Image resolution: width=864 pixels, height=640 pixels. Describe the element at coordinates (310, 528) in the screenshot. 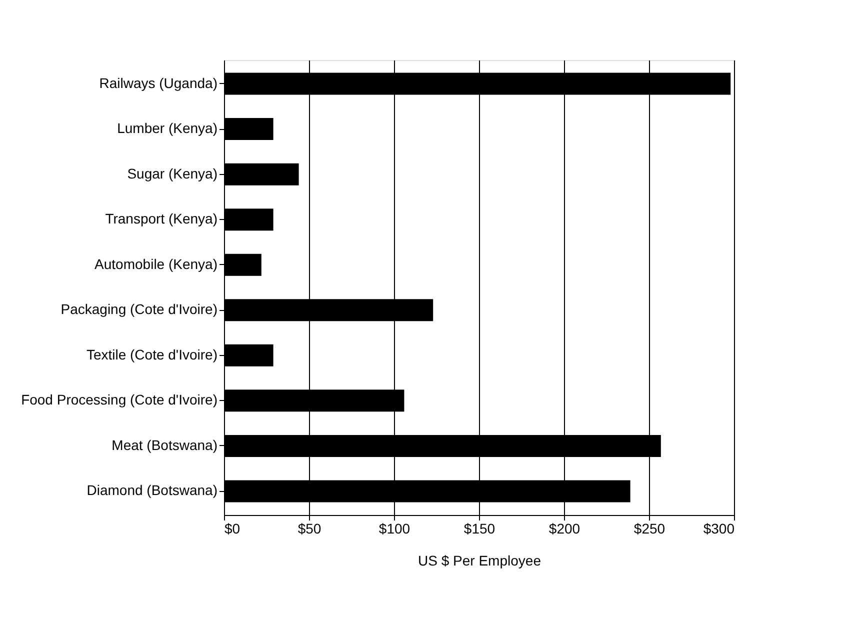

I see `x-tick-label: $50` at that location.